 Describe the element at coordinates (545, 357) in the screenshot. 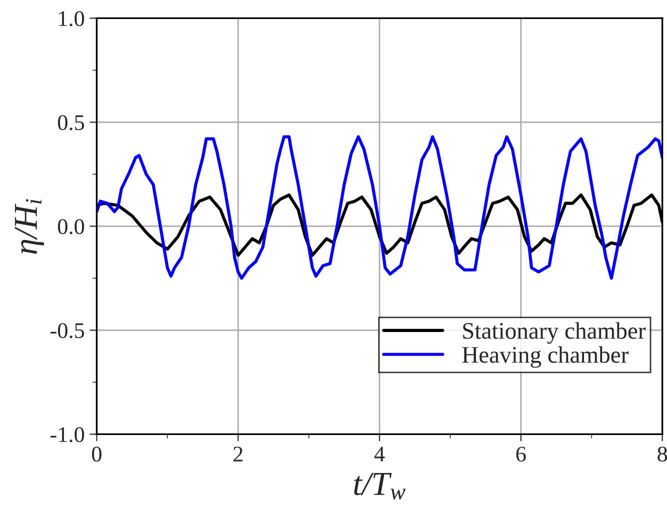

I see `legend-label: Heaving chamber` at that location.